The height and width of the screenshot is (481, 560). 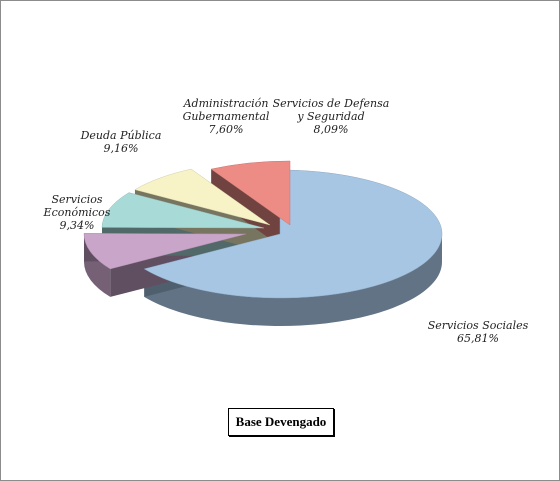 I want to click on slice-1-wall, so click(x=97, y=265).